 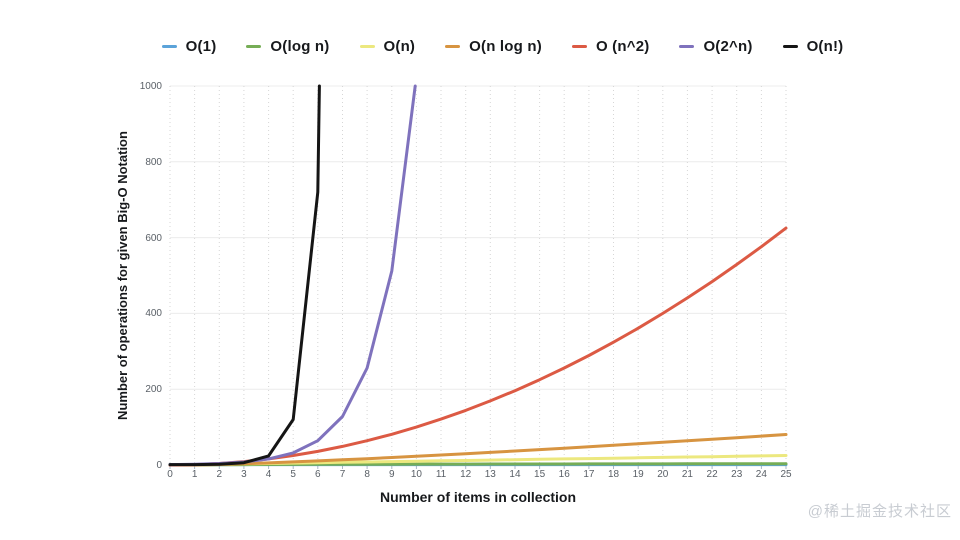 What do you see at coordinates (268, 474) in the screenshot?
I see `x-tick-label: 4` at bounding box center [268, 474].